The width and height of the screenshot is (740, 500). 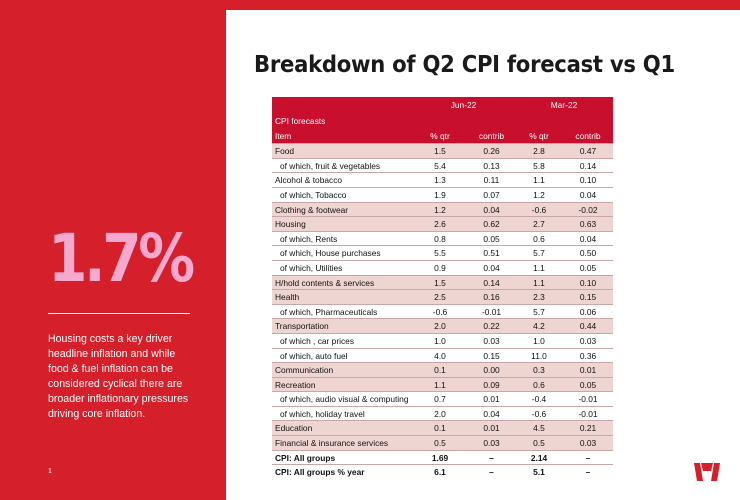 I want to click on row-label: Communication, so click(x=304, y=370).